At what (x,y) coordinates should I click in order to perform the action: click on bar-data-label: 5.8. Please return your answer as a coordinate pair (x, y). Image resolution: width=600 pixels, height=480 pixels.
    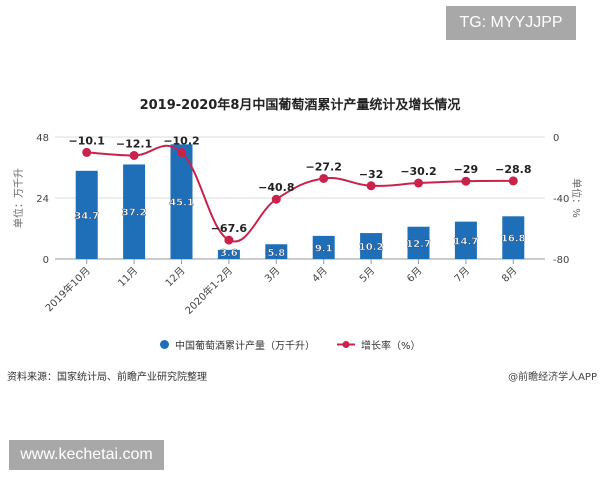
    Looking at the image, I should click on (276, 253).